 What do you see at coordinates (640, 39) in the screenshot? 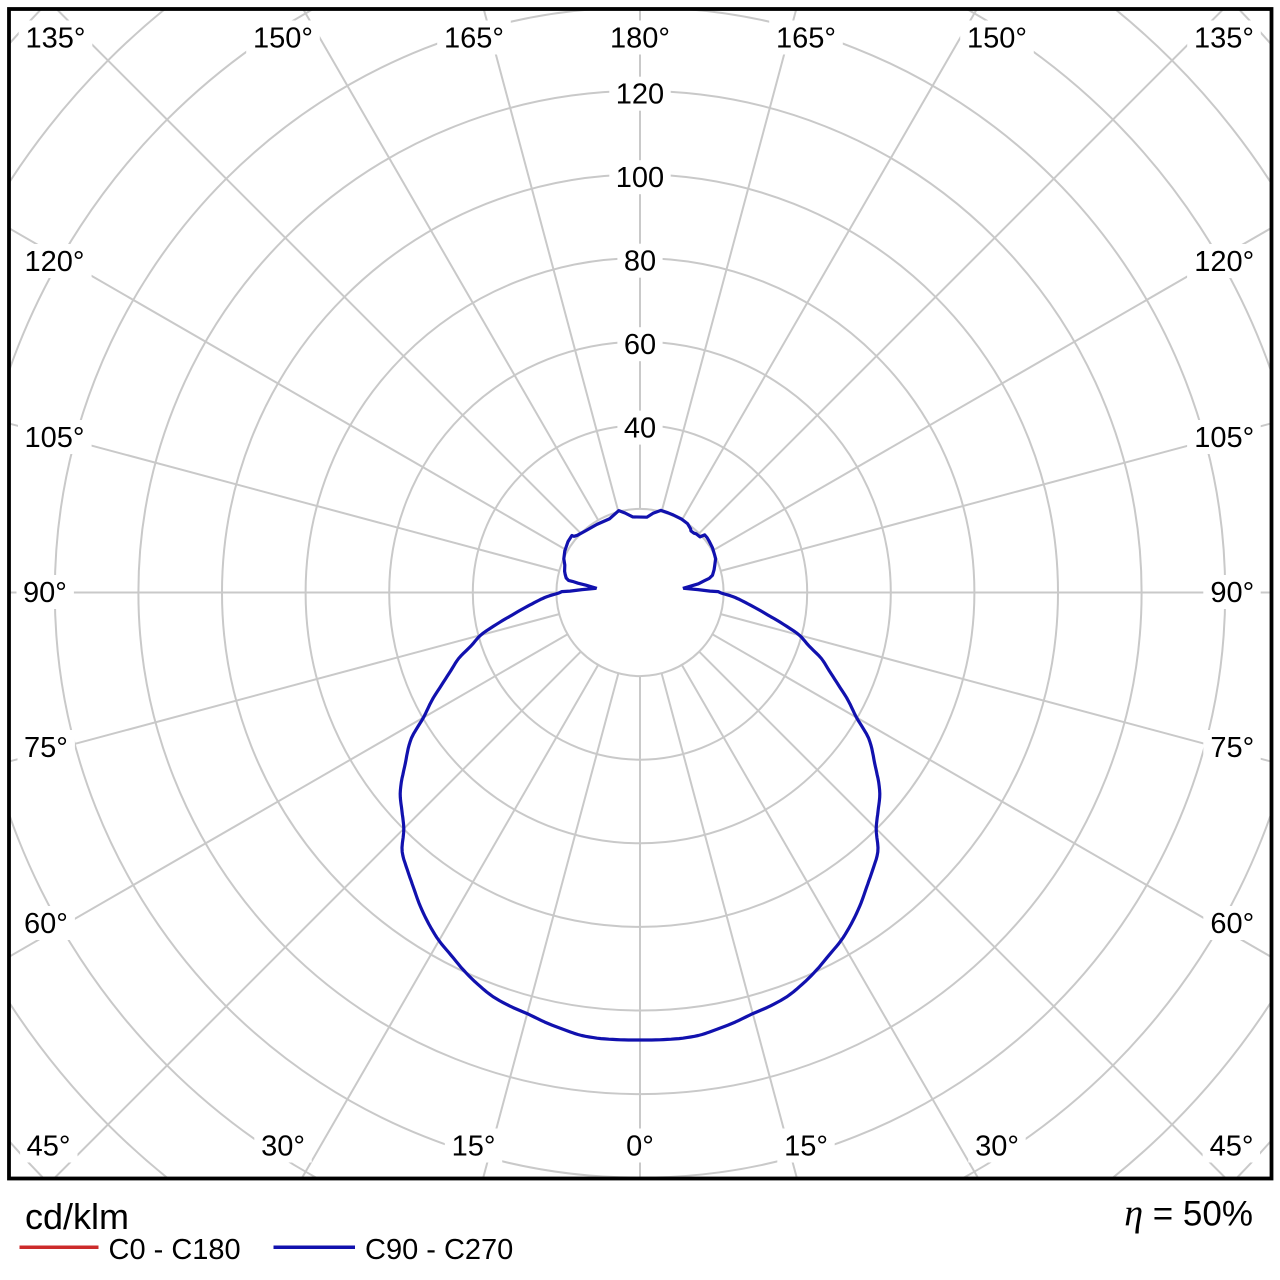
I see `svg-text: 180°` at bounding box center [640, 39].